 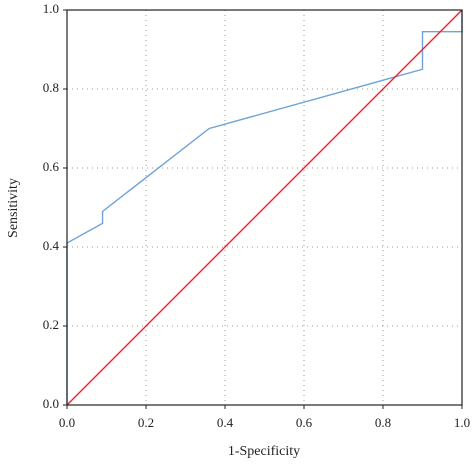 What do you see at coordinates (51, 403) in the screenshot?
I see `y-tick-label: 0.0` at bounding box center [51, 403].